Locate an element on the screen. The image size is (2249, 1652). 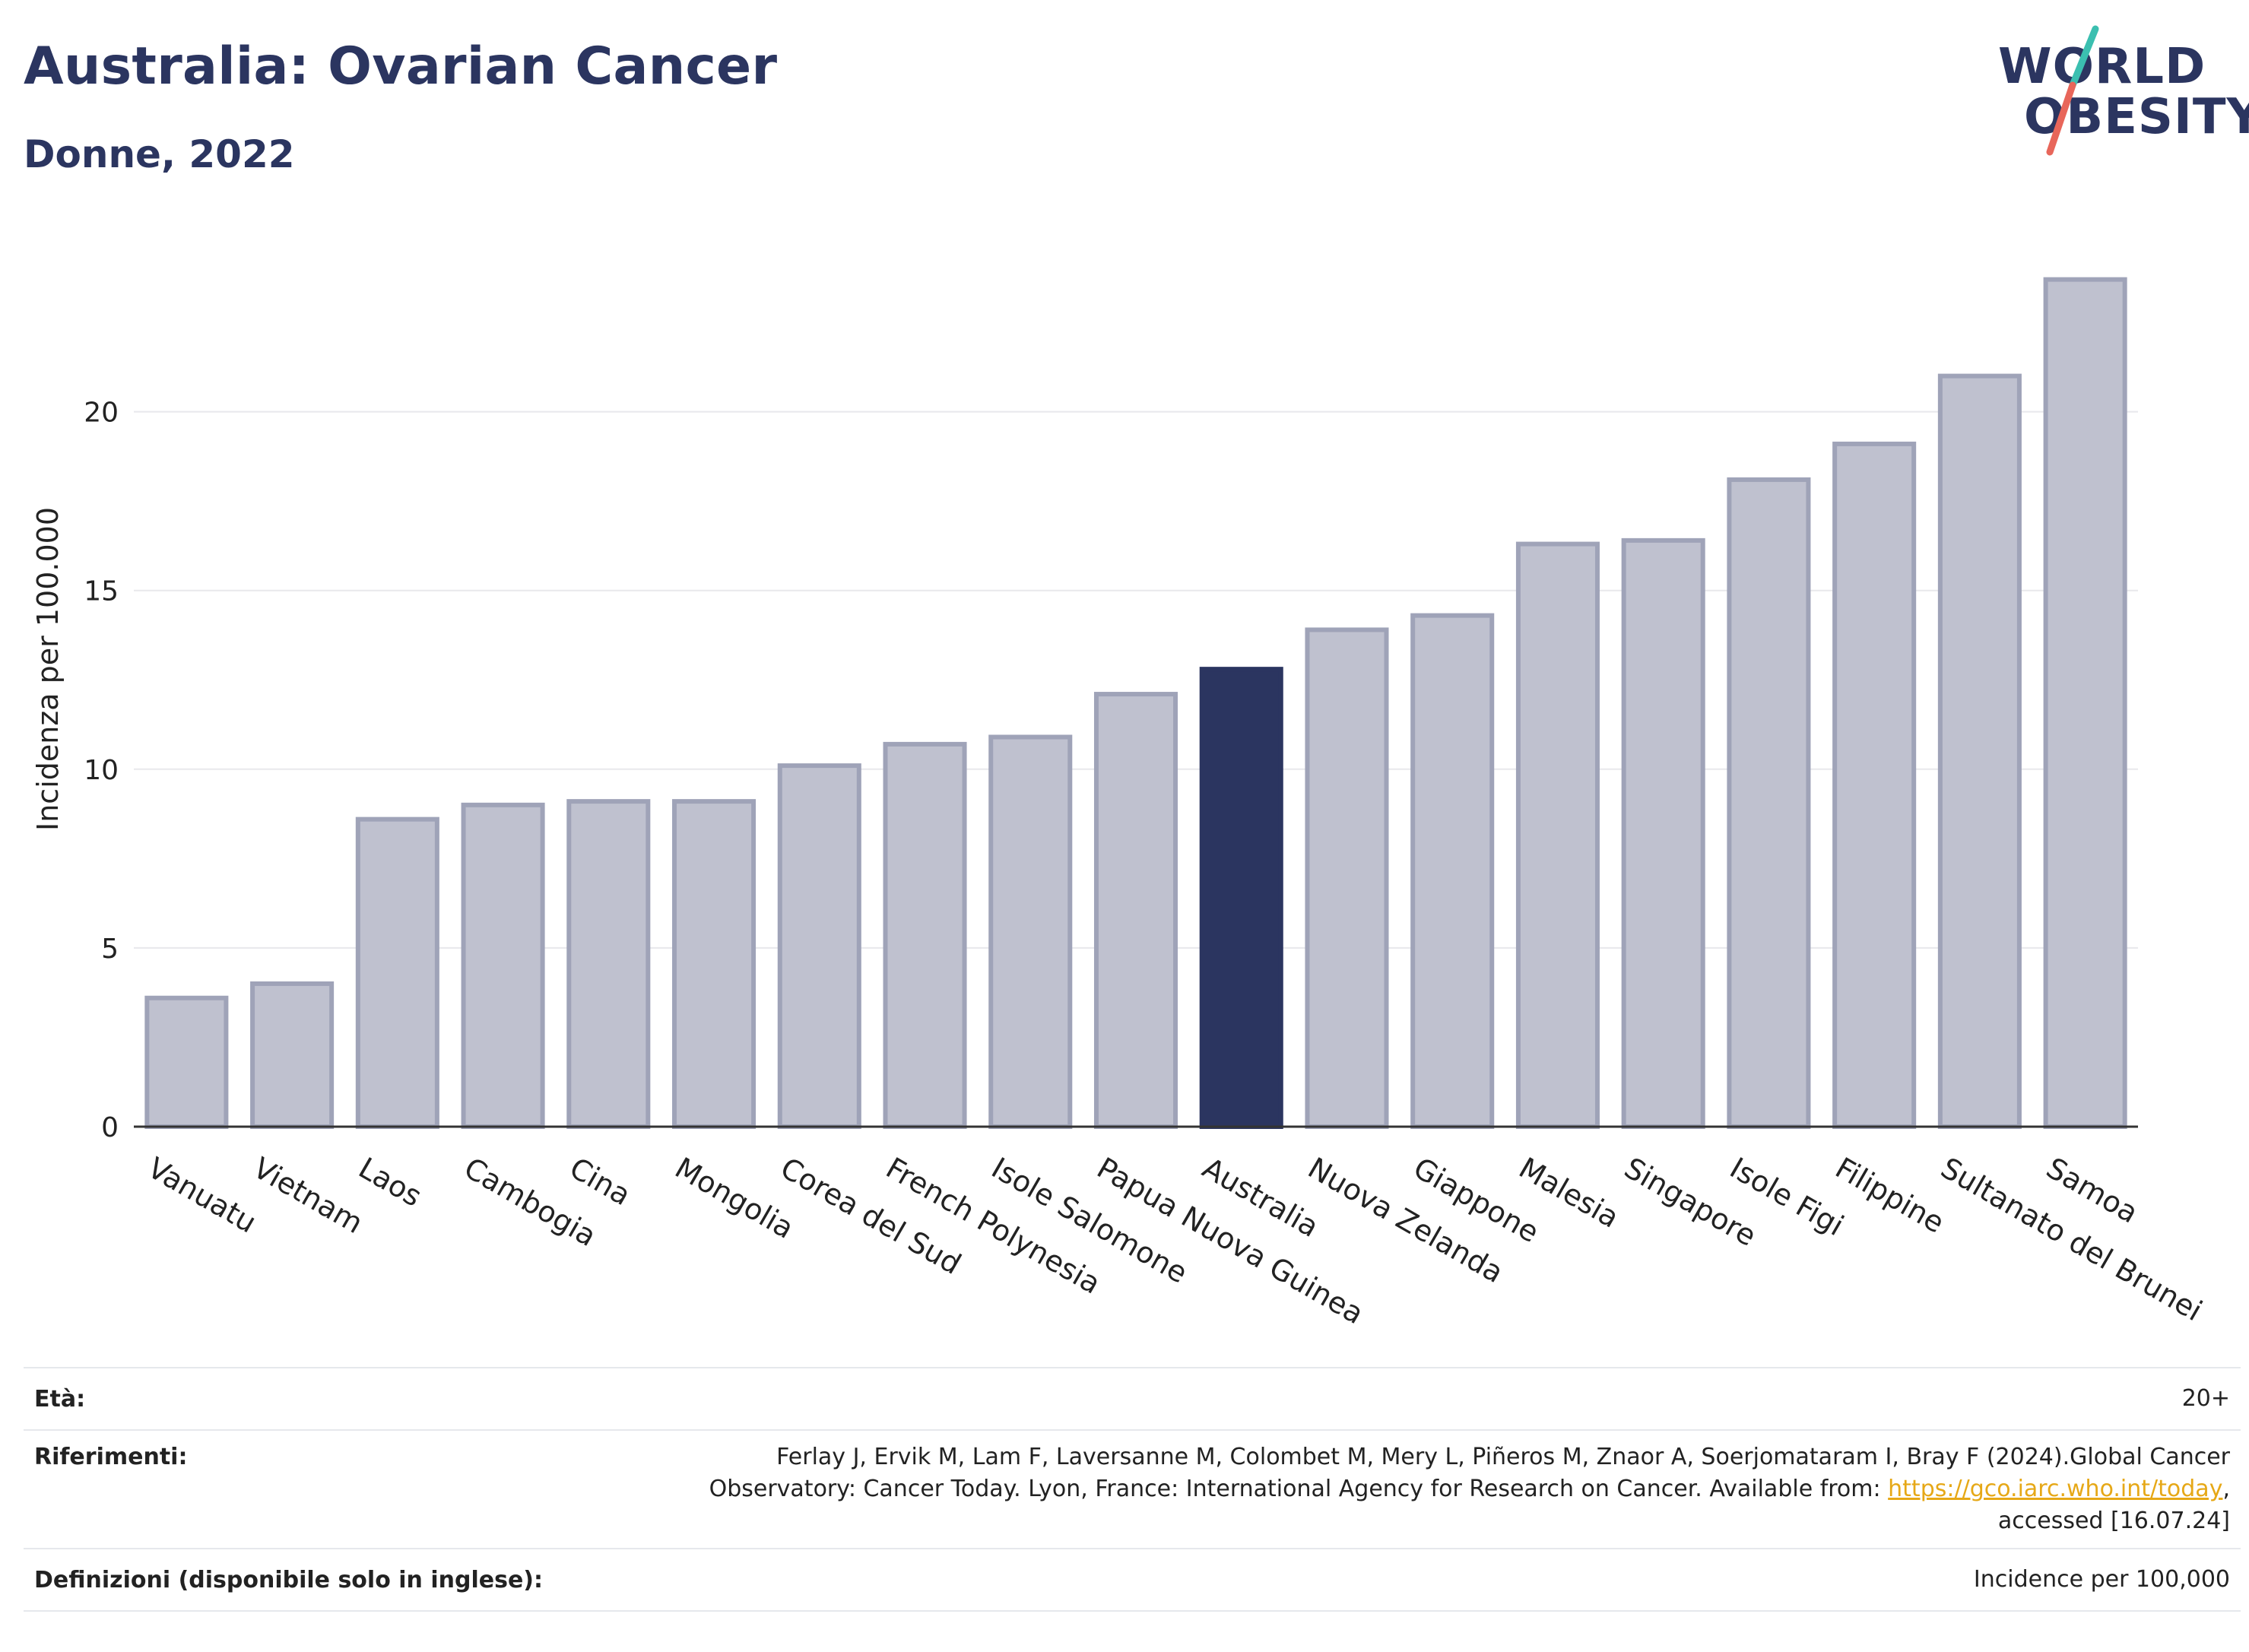
y-tick-label: 10 is located at coordinates (101, 770).